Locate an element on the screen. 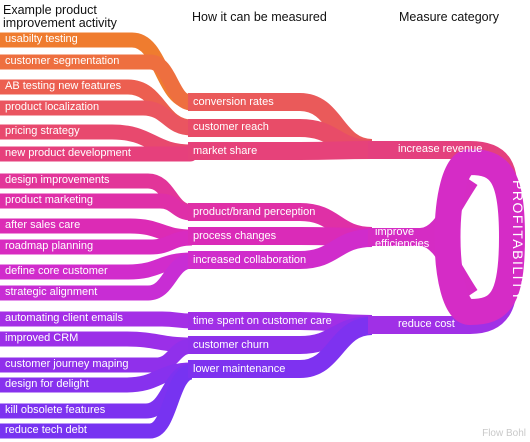 Image resolution: width=530 pixels, height=442 pixels. measure-label: customer churn is located at coordinates (231, 345).